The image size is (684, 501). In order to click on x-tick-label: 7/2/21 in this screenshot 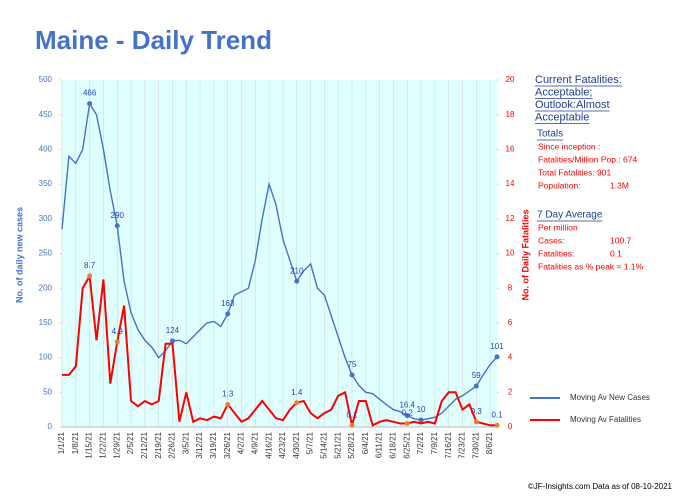, I will do `click(420, 442)`.